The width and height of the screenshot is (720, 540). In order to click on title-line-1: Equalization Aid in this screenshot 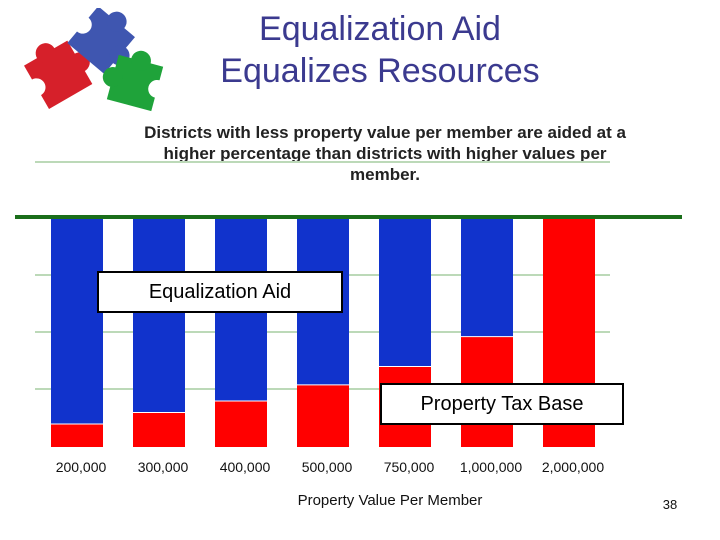, I will do `click(380, 29)`.